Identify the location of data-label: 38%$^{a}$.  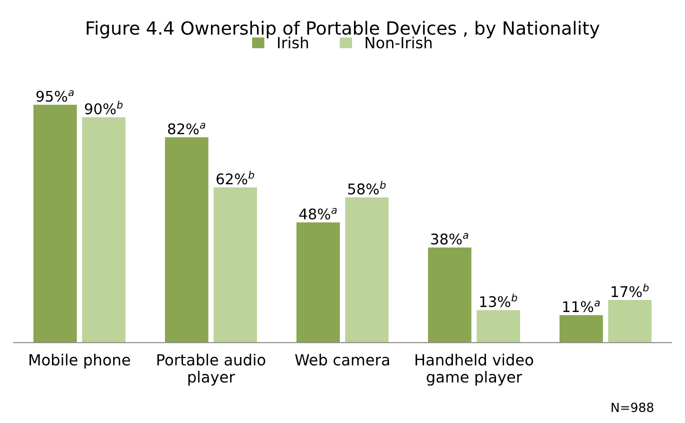
(449, 239).